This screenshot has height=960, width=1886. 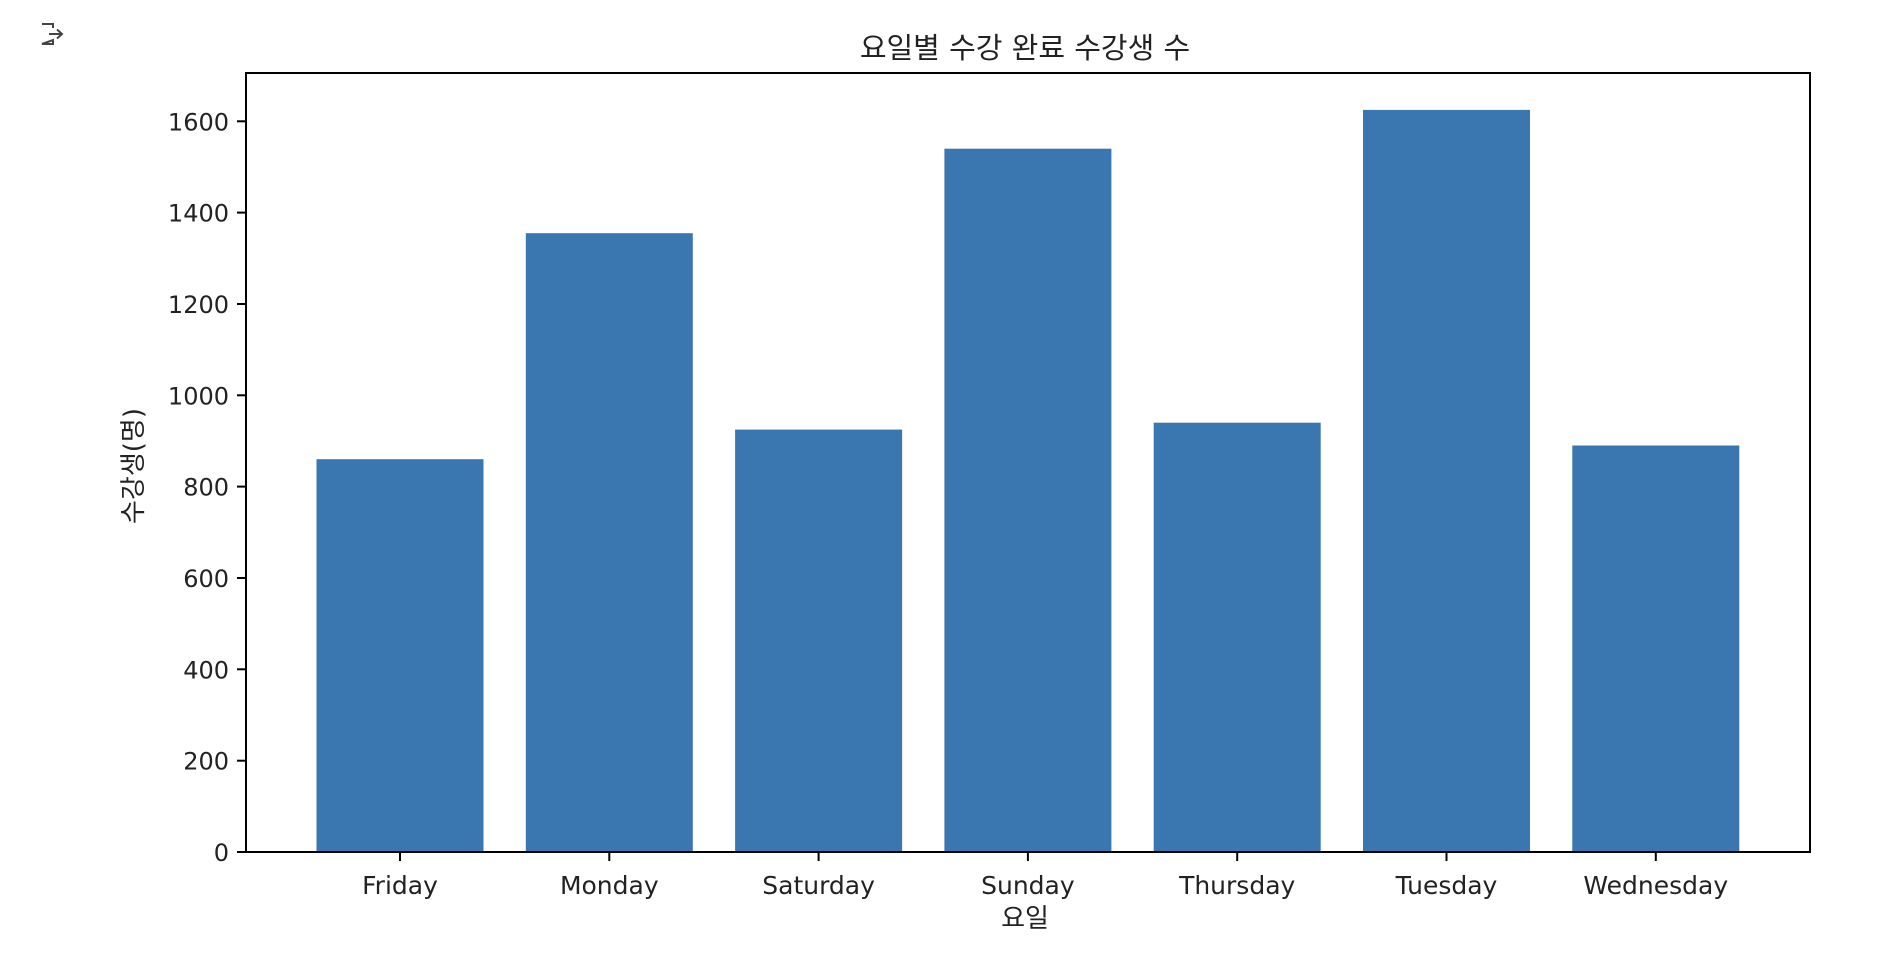 What do you see at coordinates (818, 885) in the screenshot?
I see `x-tick-label-saturday: Saturday` at bounding box center [818, 885].